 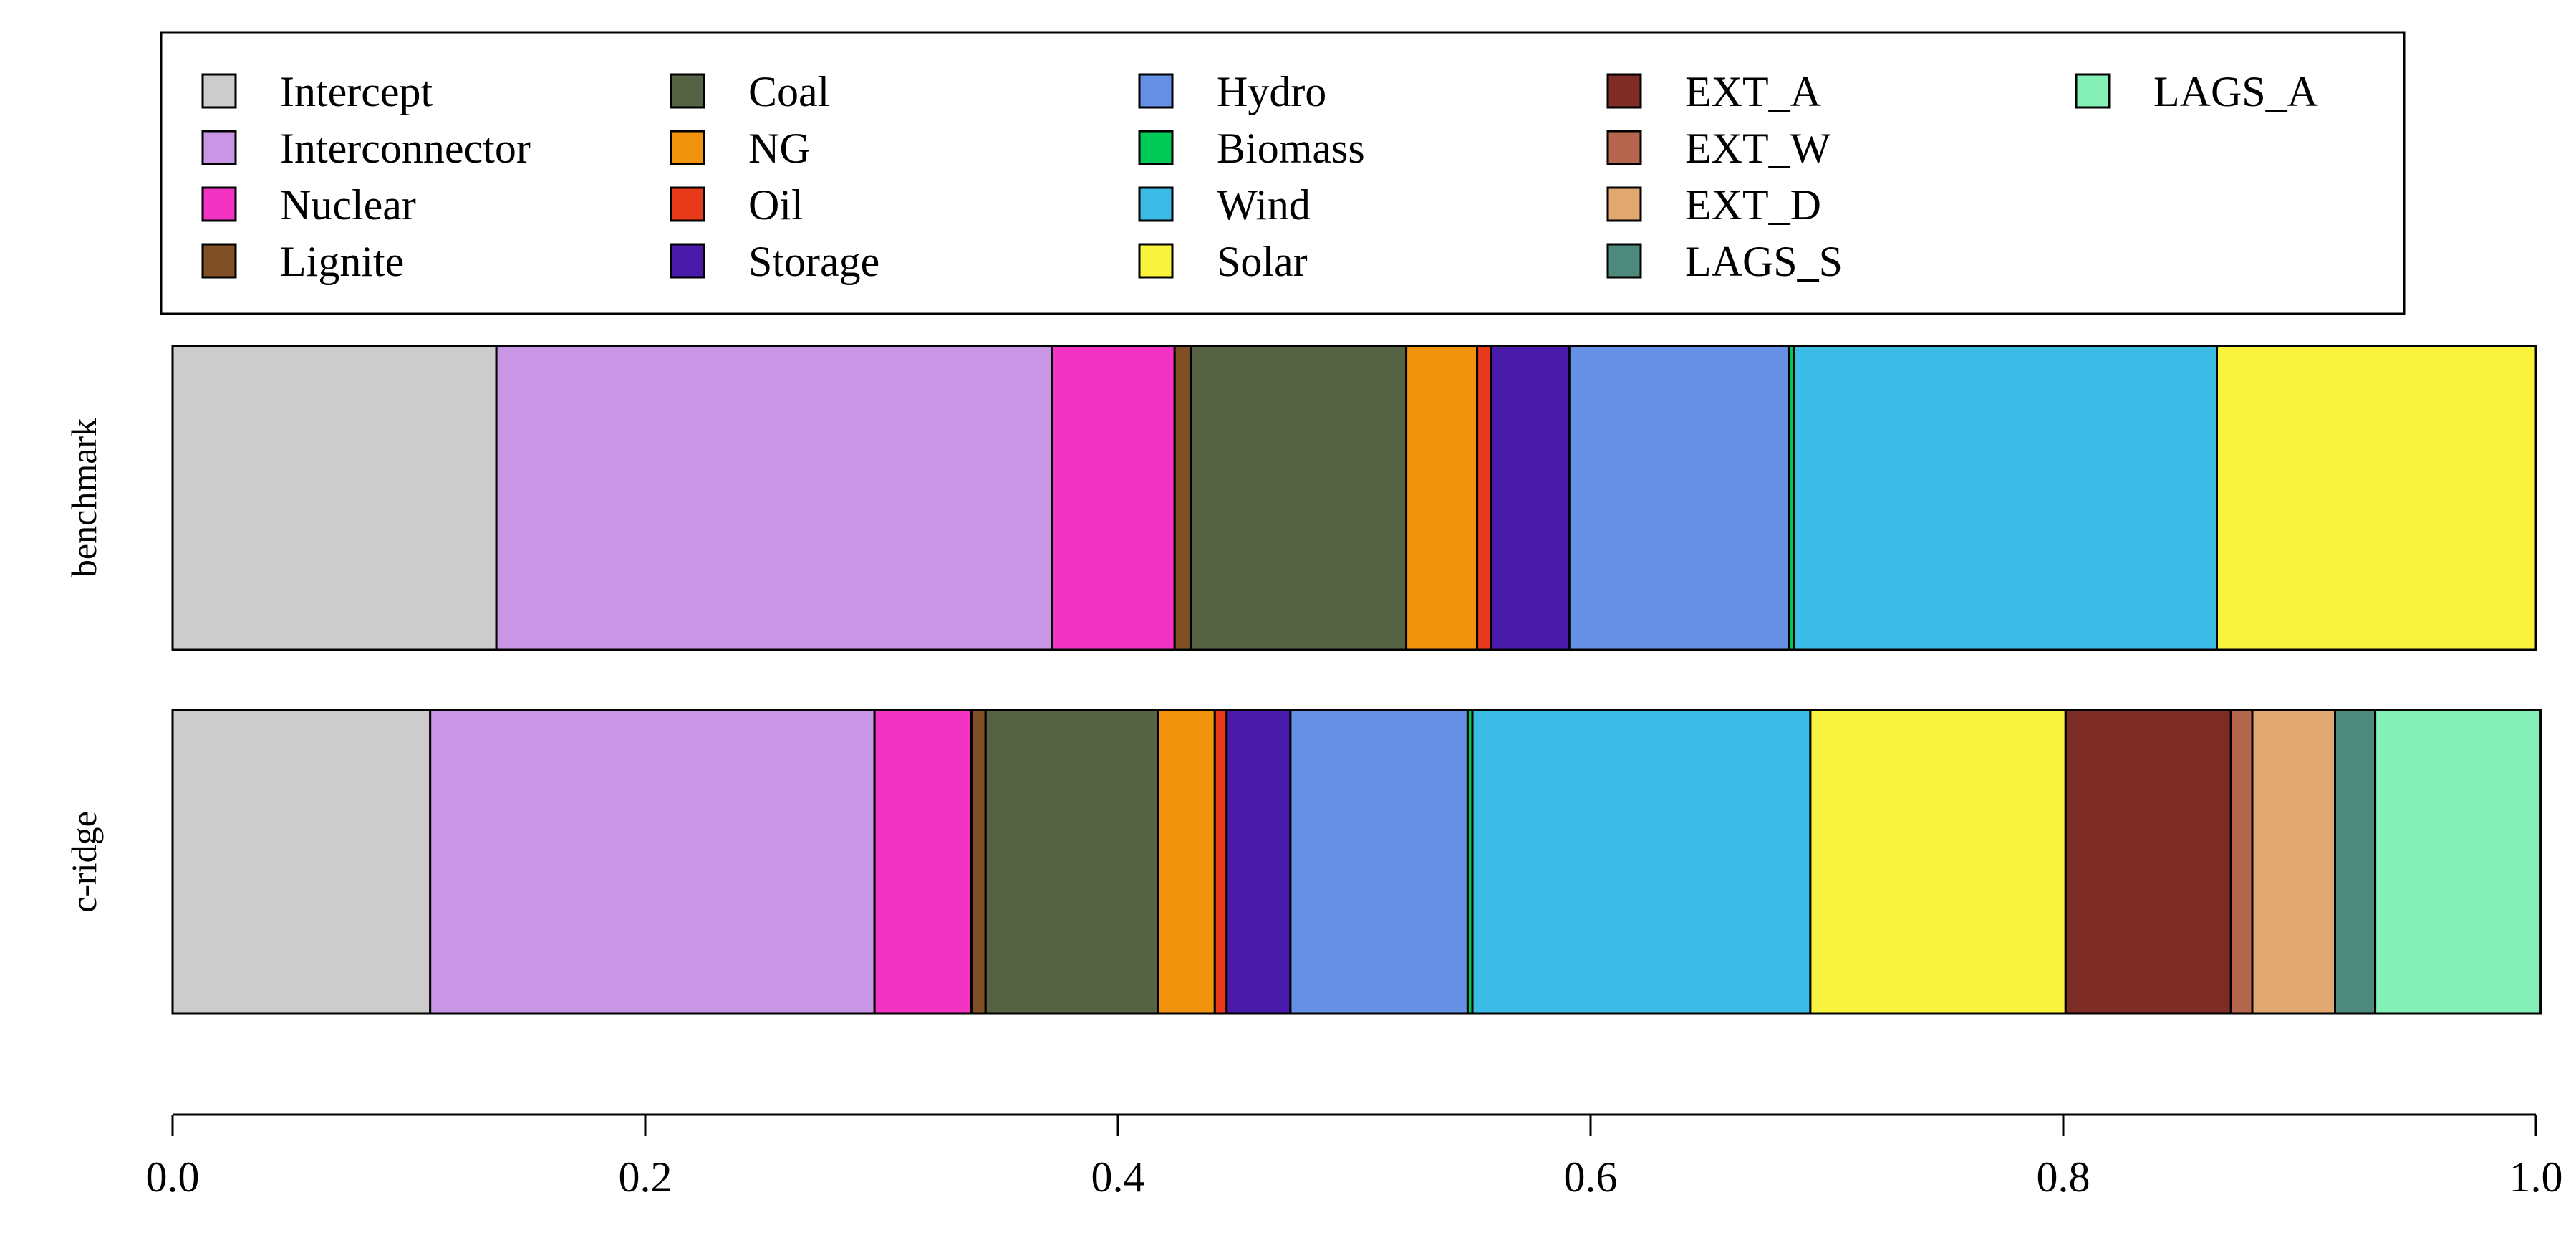 What do you see at coordinates (348, 205) in the screenshot?
I see `legend-label-nuclear: Nuclear` at bounding box center [348, 205].